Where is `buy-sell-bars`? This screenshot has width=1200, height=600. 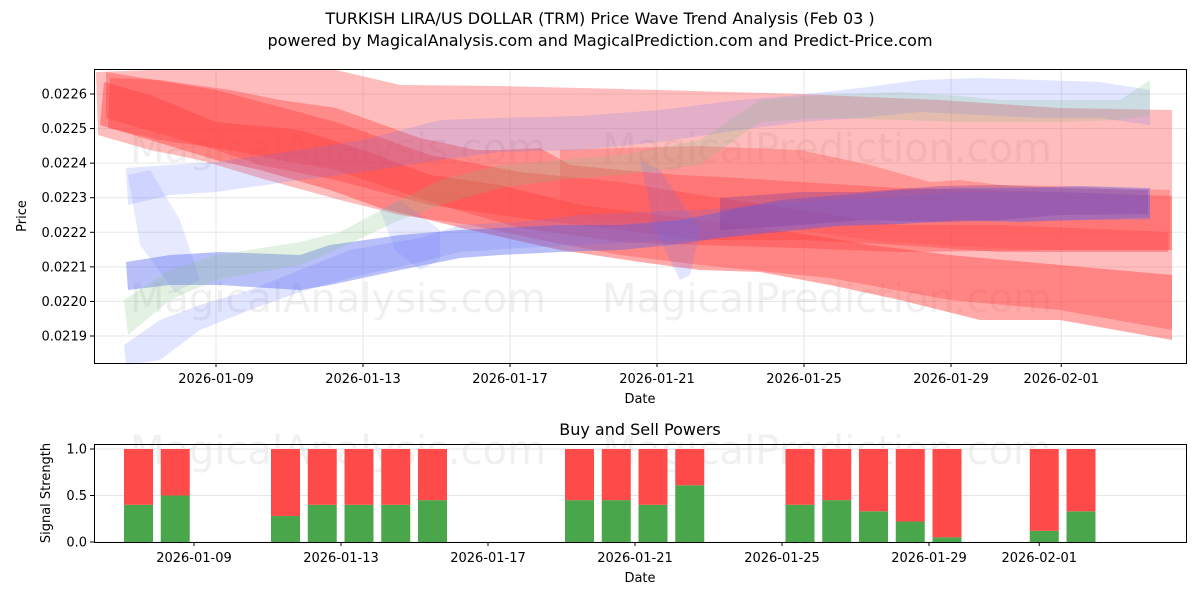
buy-sell-bars is located at coordinates (610, 495).